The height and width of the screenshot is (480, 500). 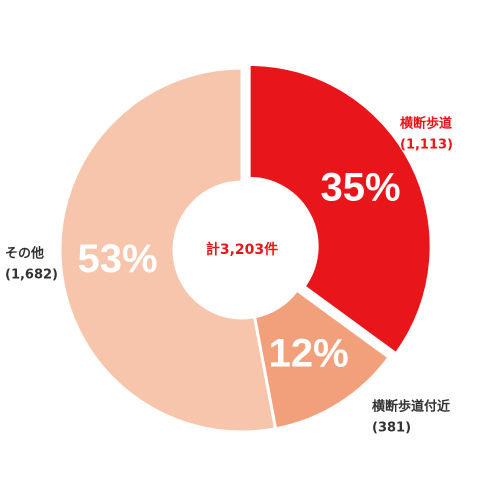 I want to click on percent-label: 35%, so click(x=361, y=187).